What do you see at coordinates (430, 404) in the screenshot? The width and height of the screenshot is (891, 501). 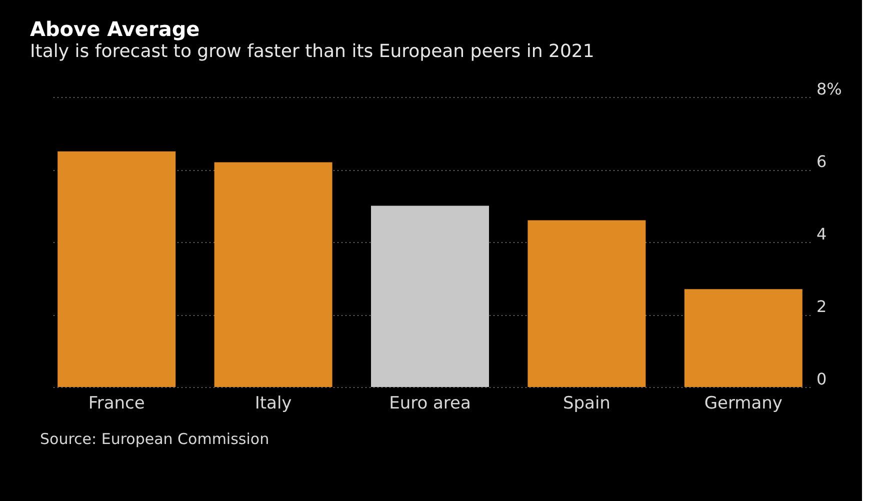 I see `x-tick-label: Euro area` at bounding box center [430, 404].